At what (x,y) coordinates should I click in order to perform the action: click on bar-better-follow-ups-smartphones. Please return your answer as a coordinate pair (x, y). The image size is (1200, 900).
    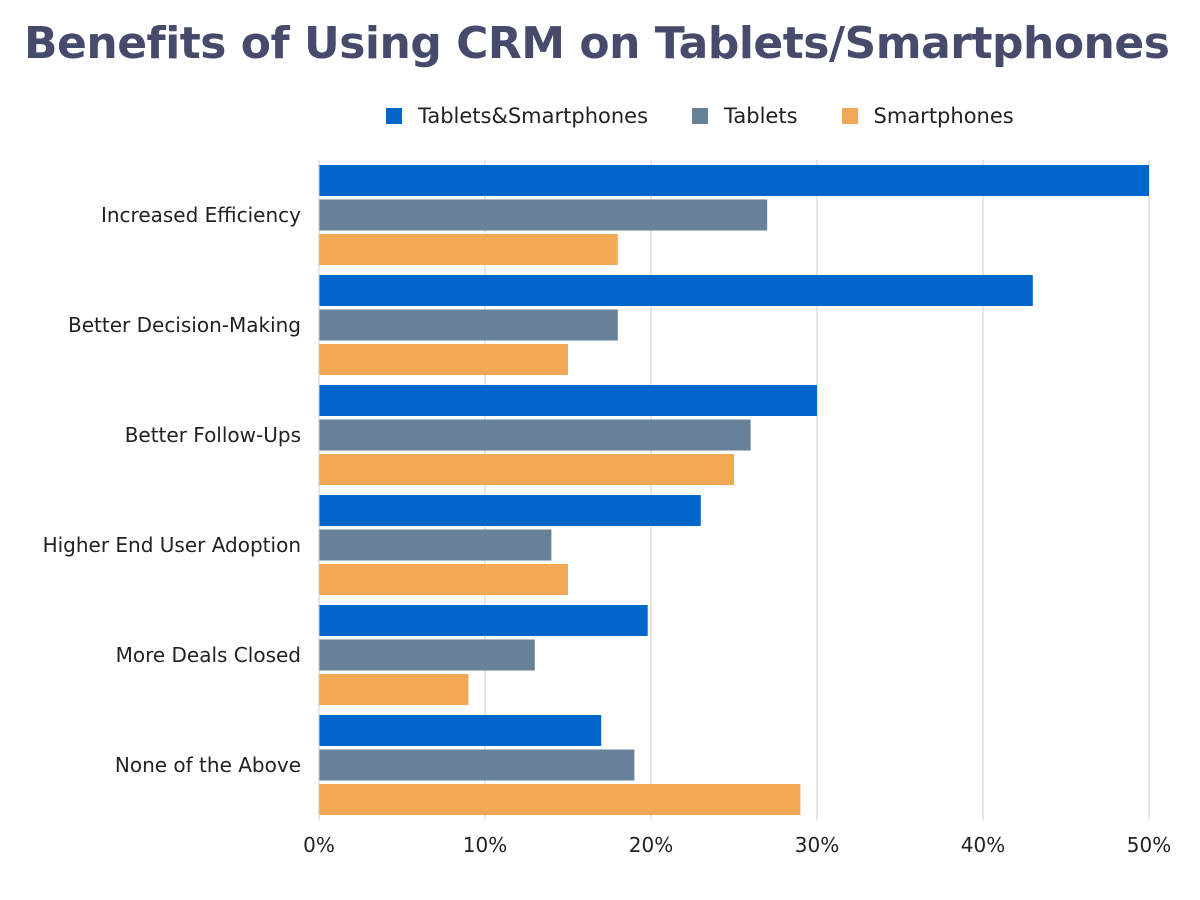
    Looking at the image, I should click on (526, 469).